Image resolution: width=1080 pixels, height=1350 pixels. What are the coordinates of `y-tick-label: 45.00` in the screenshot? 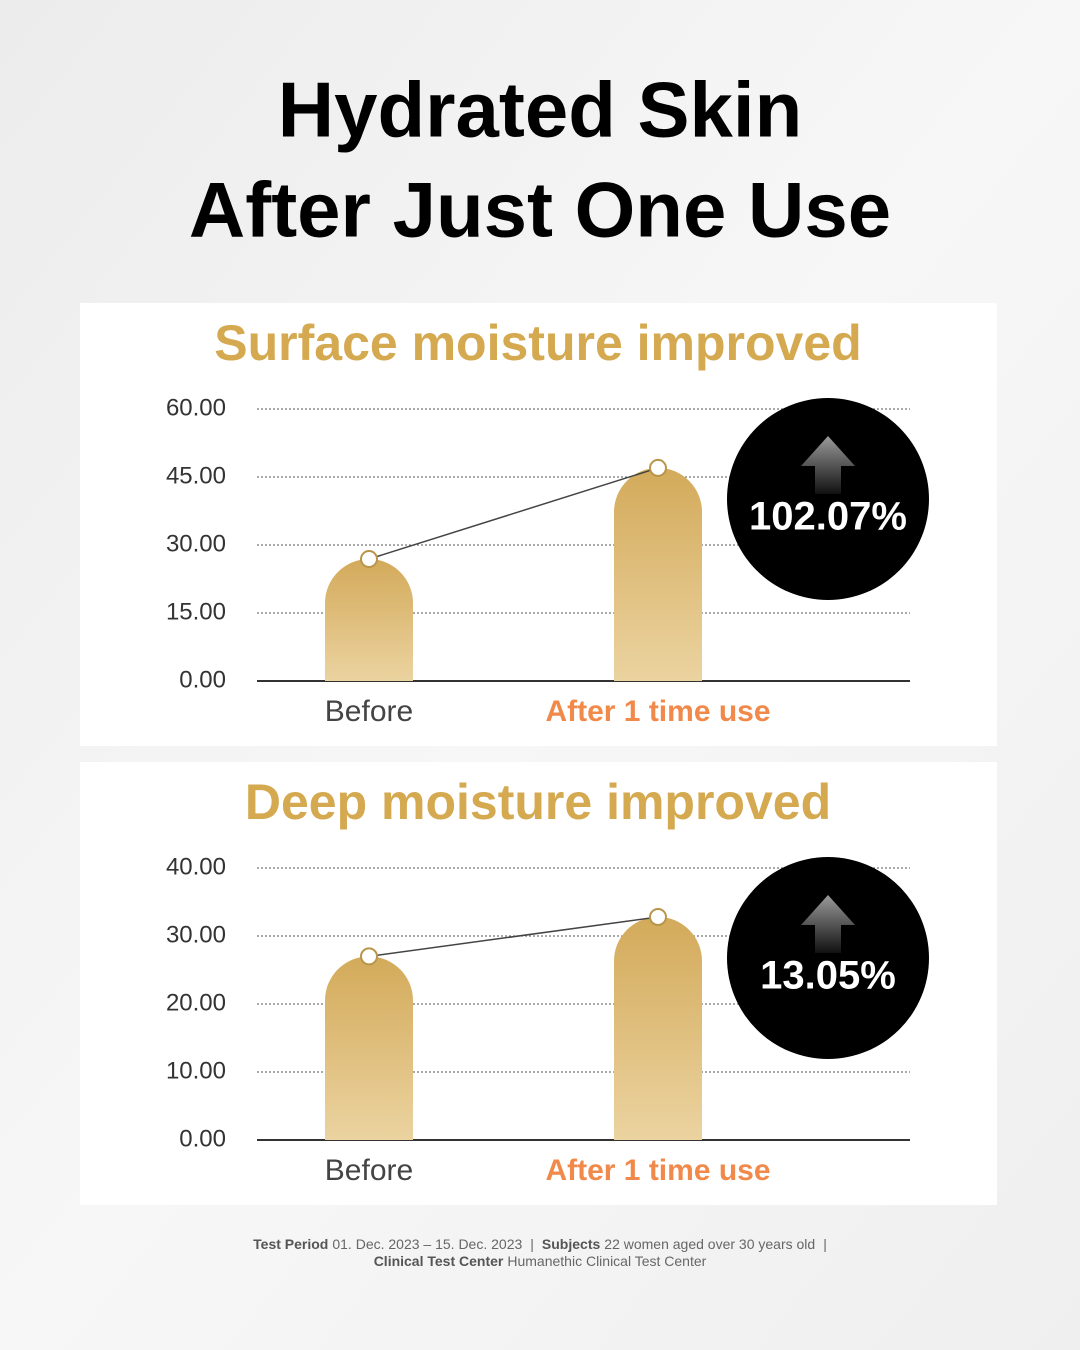 It's located at (196, 475).